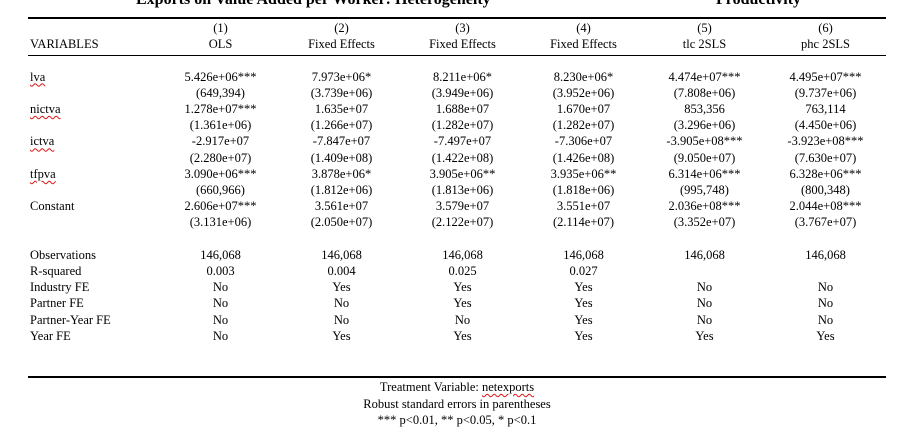  I want to click on stat-row: R-squared 0.003 0.004 0.025 0.027, so click(457, 271).